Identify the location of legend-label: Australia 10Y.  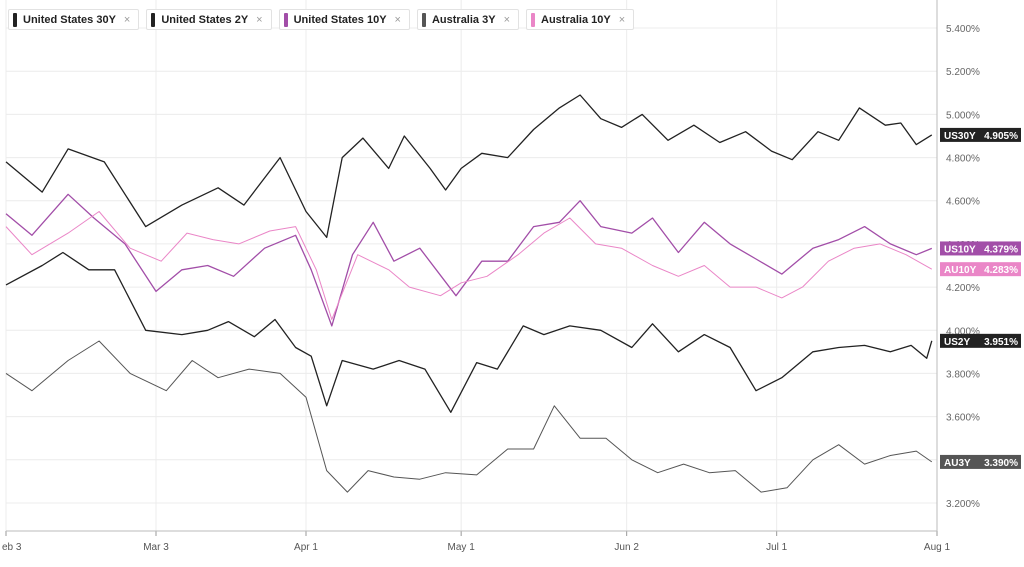
(576, 19).